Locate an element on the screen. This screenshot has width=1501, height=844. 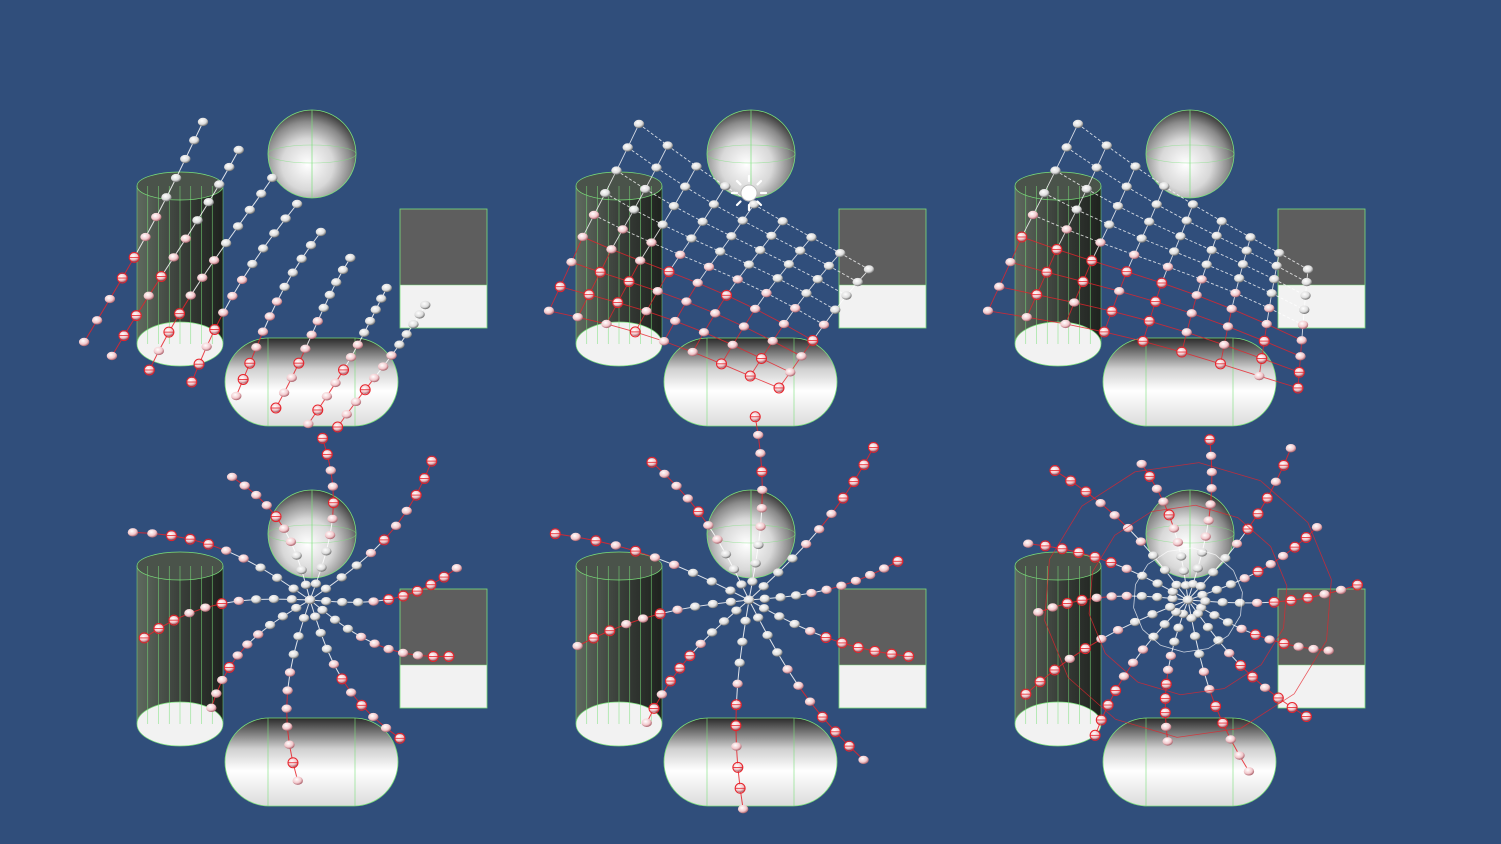
directional-light-icon is located at coordinates (749, 193).